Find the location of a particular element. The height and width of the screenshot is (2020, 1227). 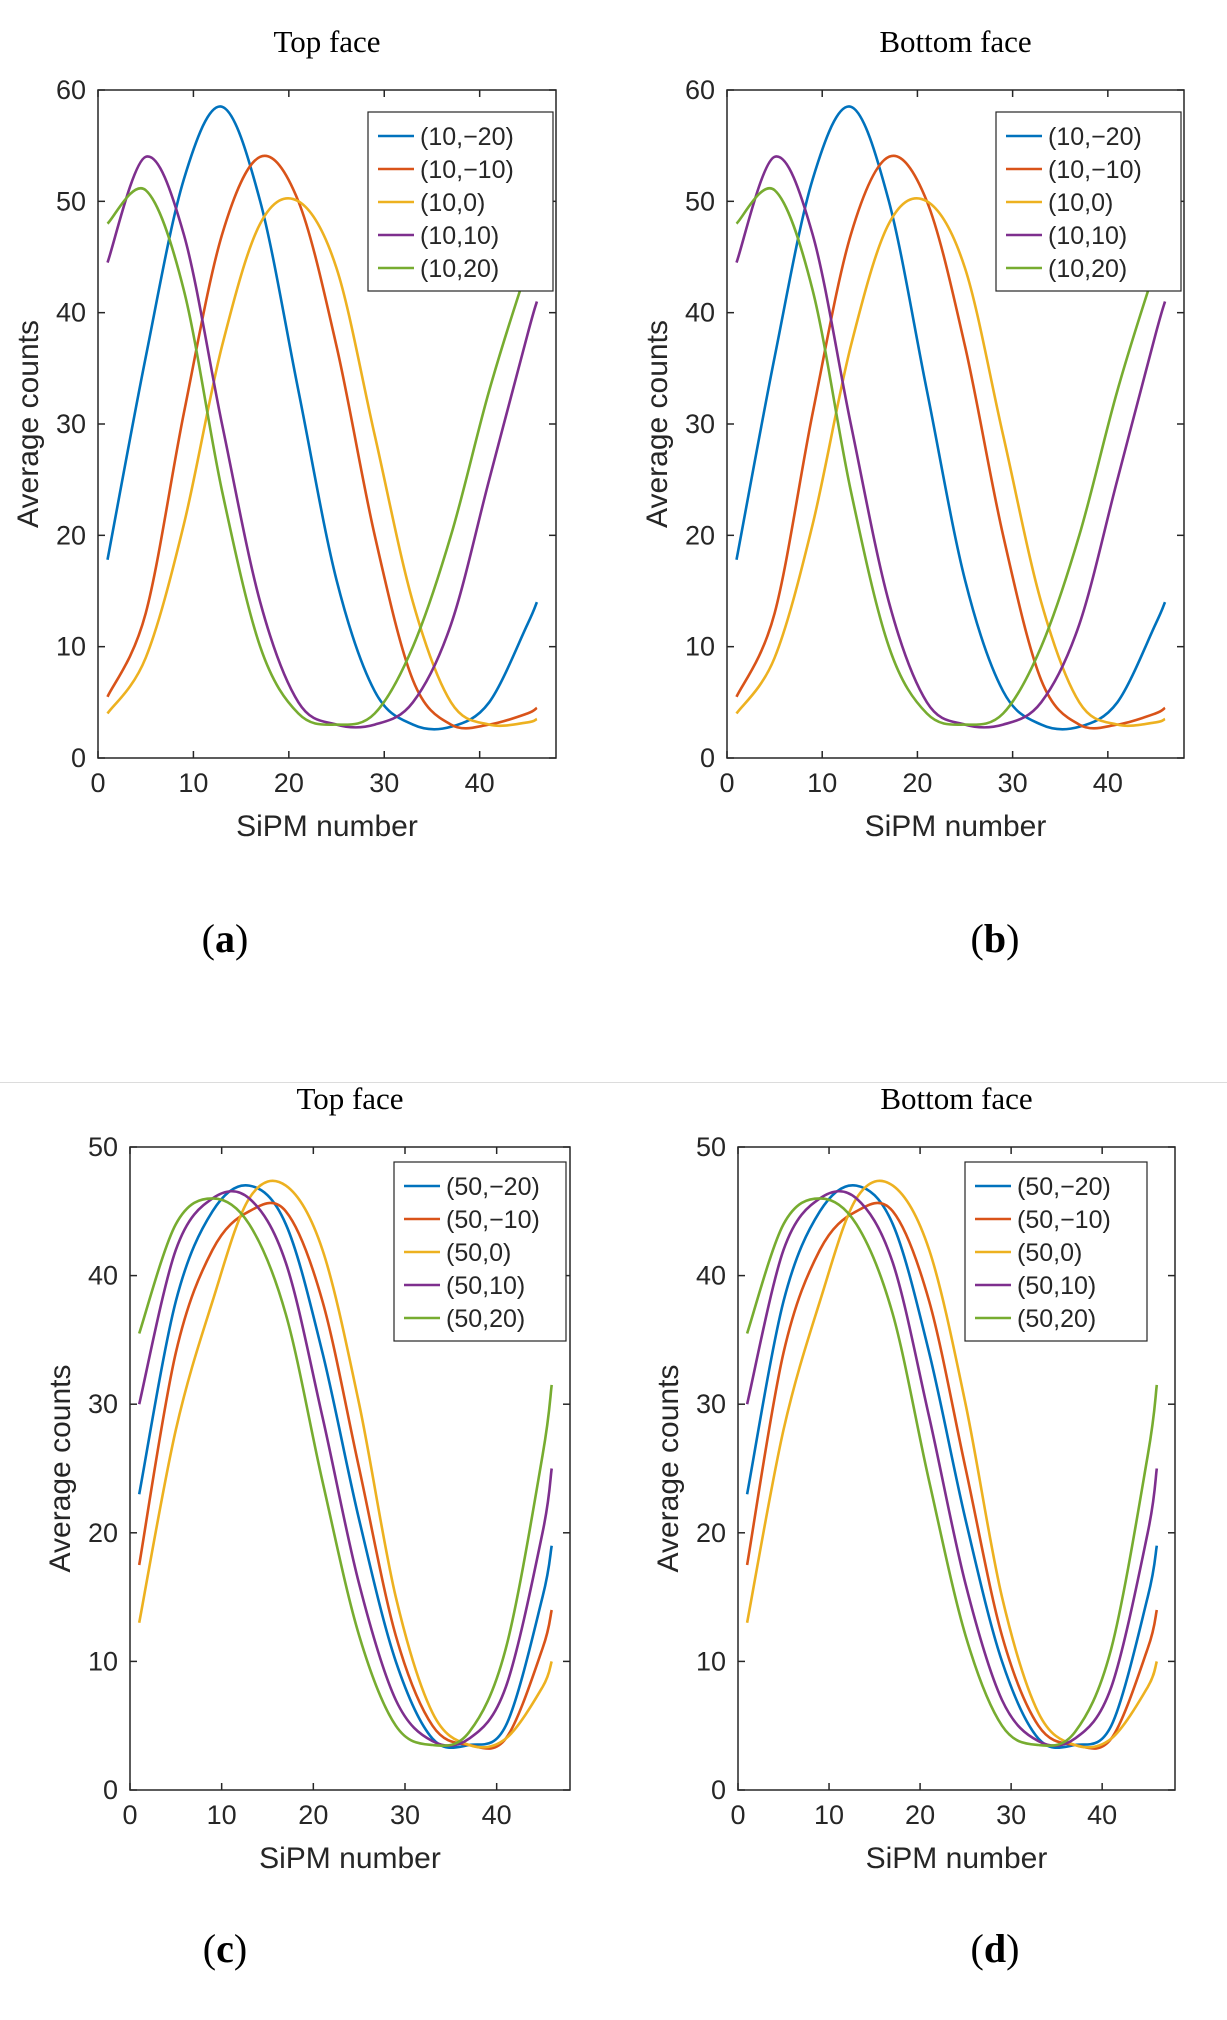

subfigure-label-b: (b) is located at coordinates (995, 938).